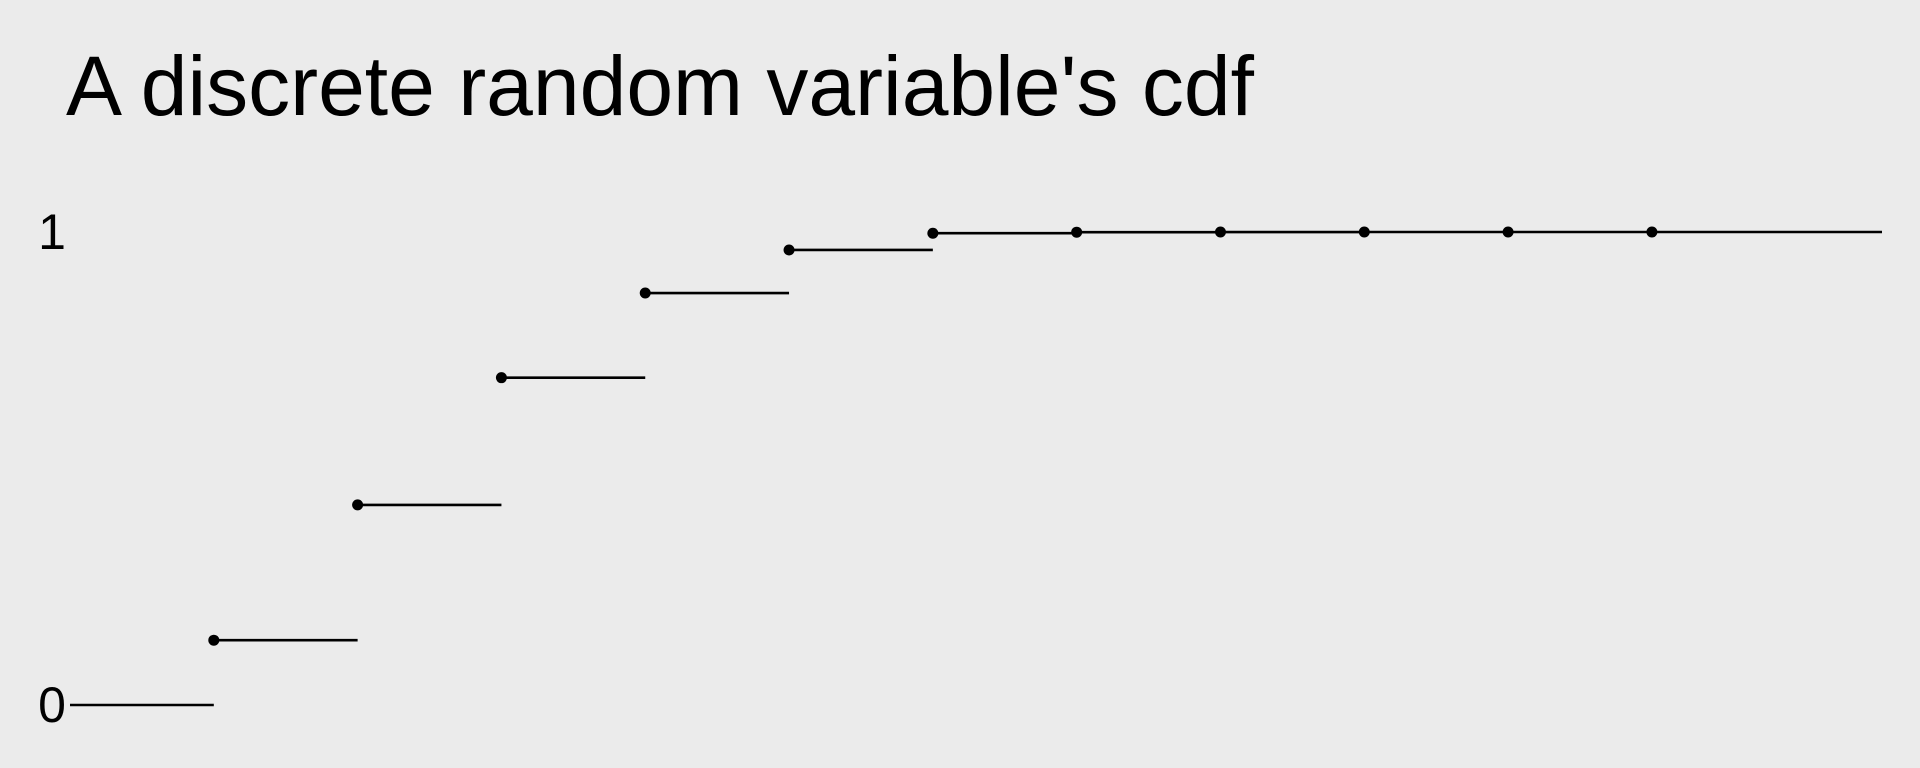 The image size is (1920, 768). What do you see at coordinates (52, 468) in the screenshot?
I see `y-tick-labels: 01` at bounding box center [52, 468].